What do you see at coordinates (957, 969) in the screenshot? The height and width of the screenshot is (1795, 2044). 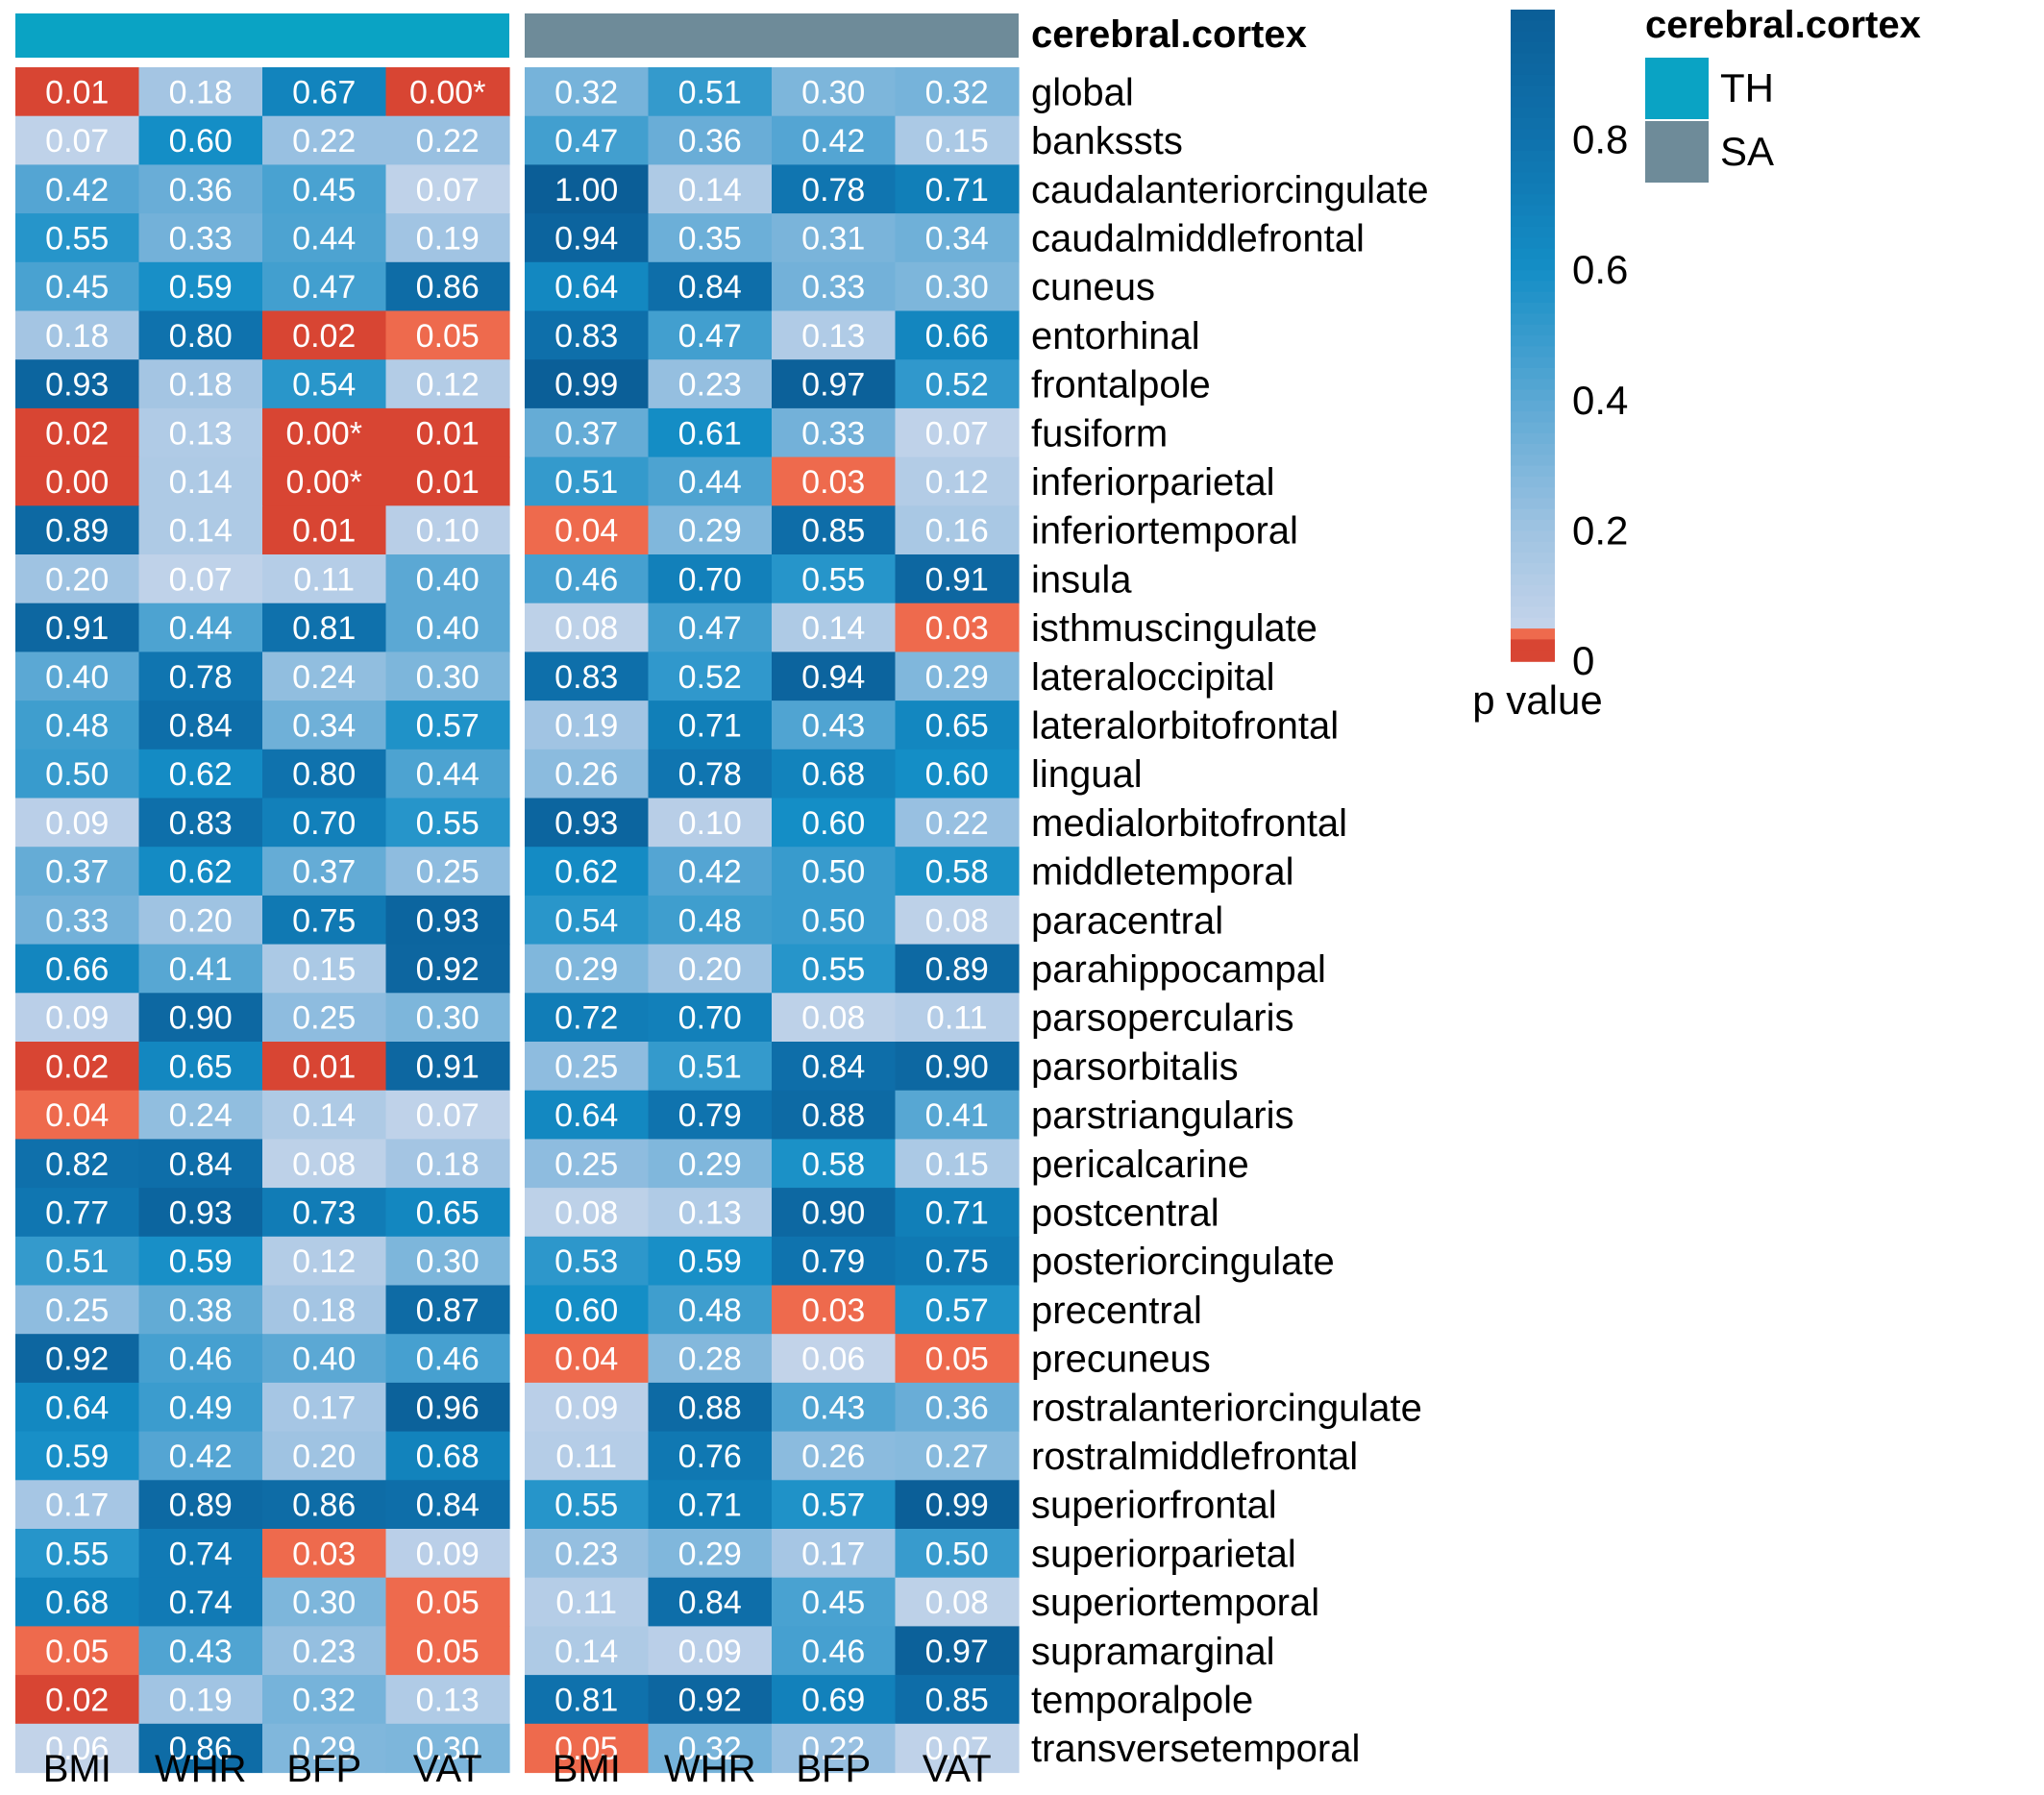 I see `cell-value-label: 0.89` at bounding box center [957, 969].